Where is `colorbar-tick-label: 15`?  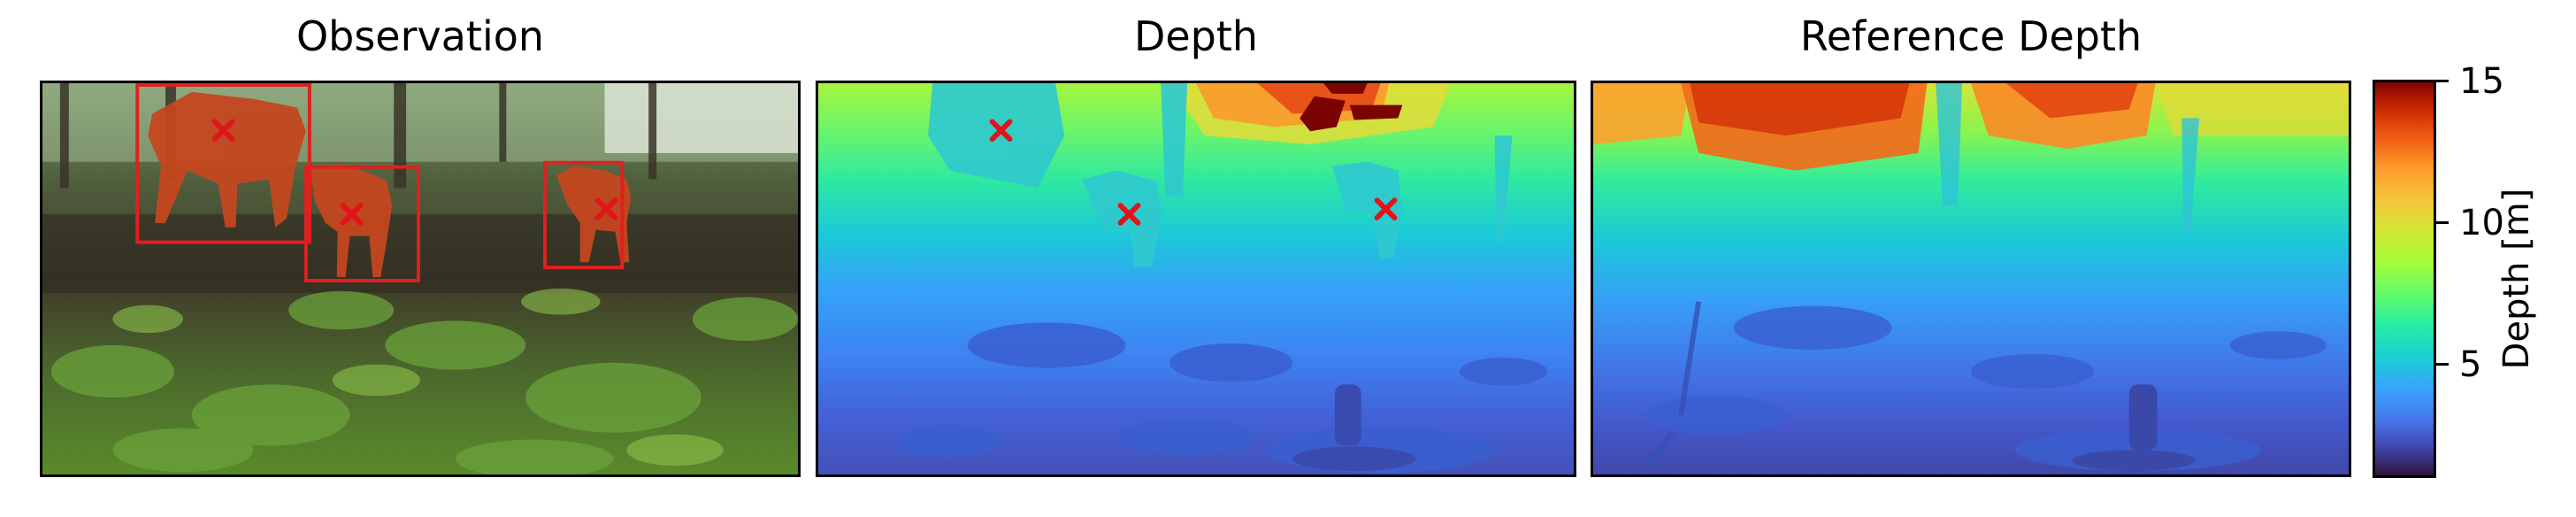 colorbar-tick-label: 15 is located at coordinates (2481, 81).